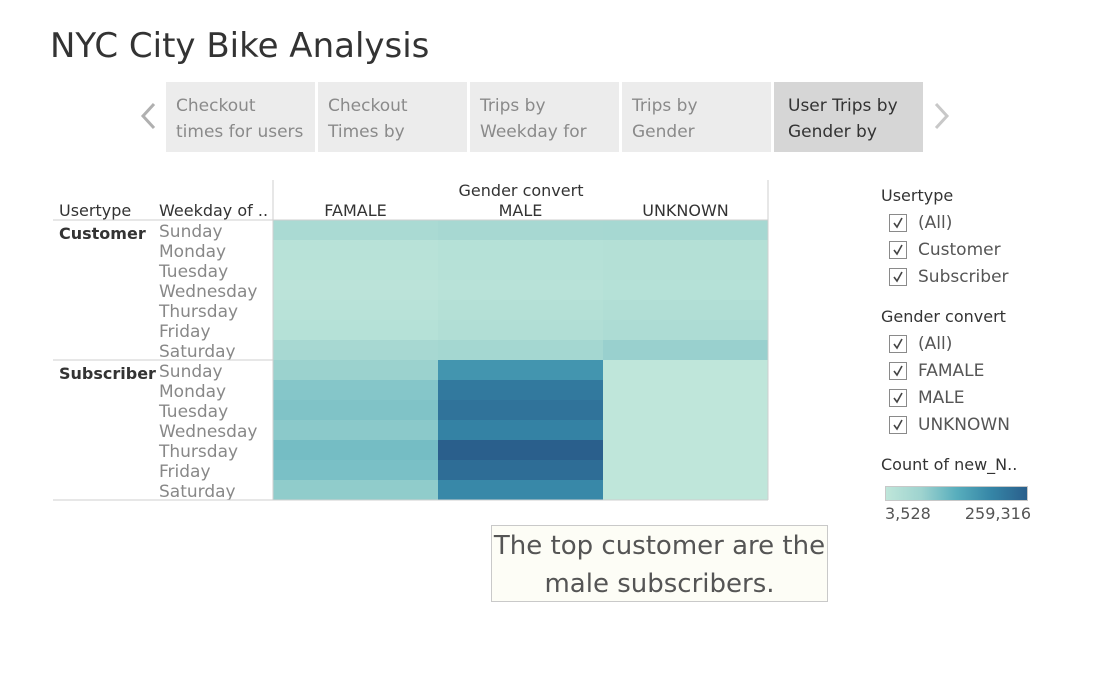  Describe the element at coordinates (355, 210) in the screenshot. I see `column-header-famale: FAMALE` at that location.